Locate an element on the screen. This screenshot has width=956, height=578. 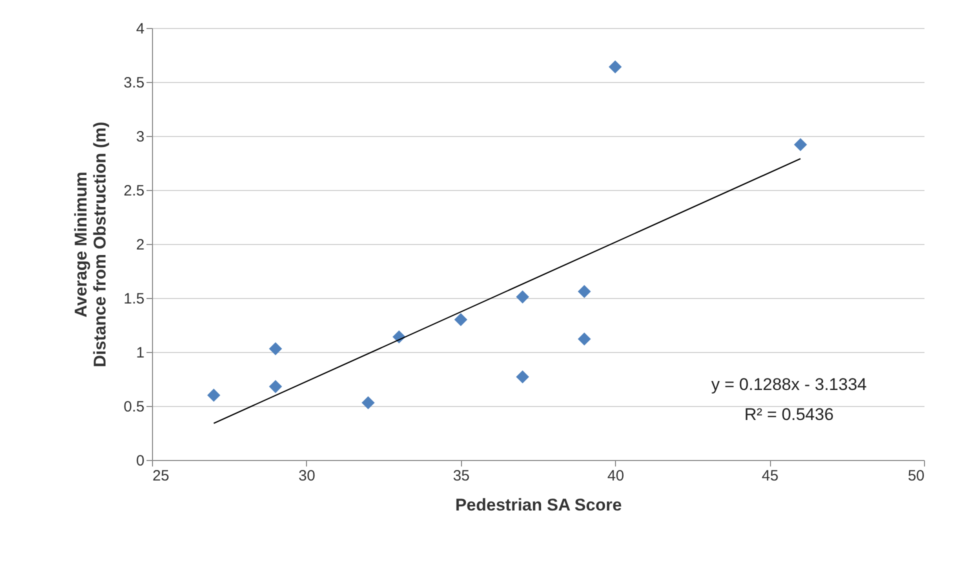
annotation: y = 0.1288x - 3.1334 is located at coordinates (789, 384).